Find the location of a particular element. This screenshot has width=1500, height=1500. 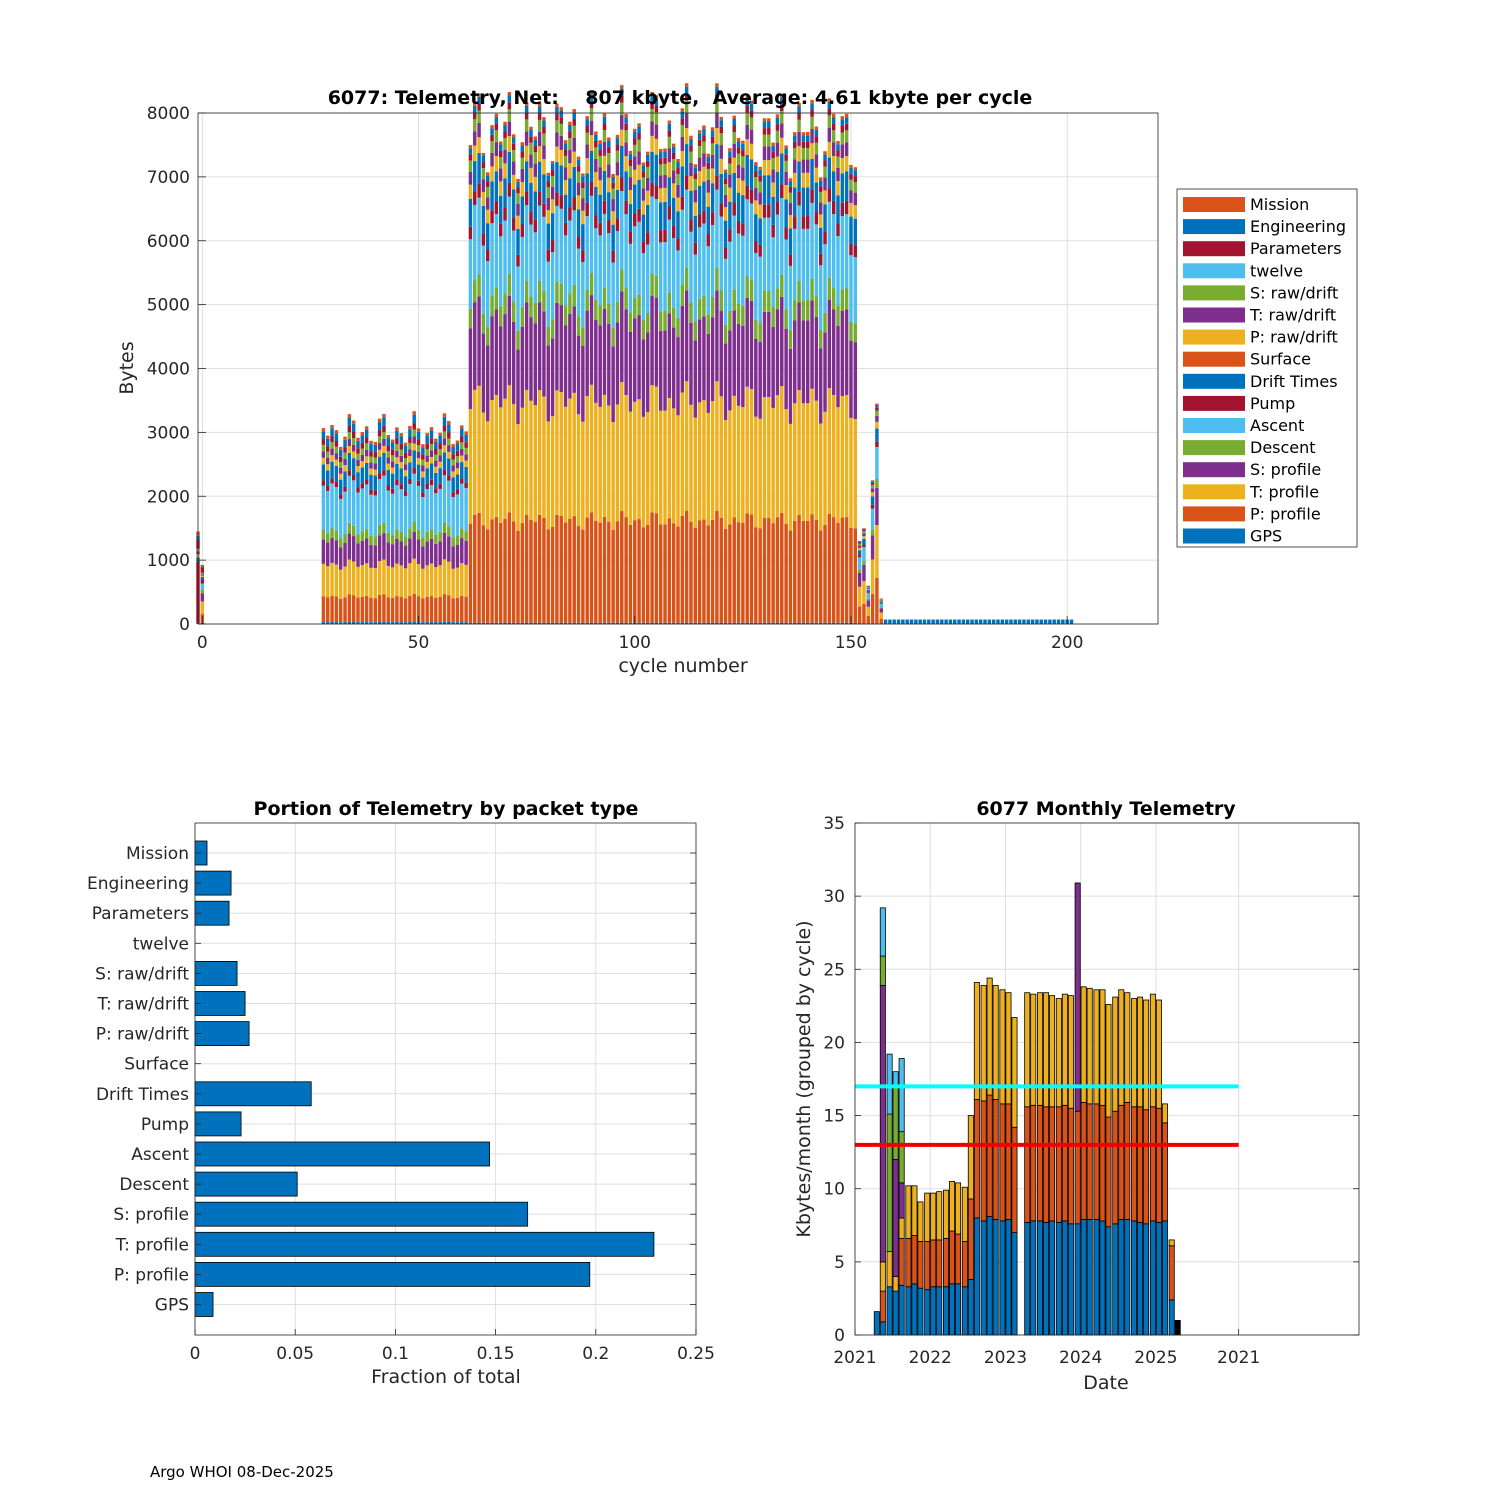

packet-category-label: P: raw/drift is located at coordinates (143, 1035).